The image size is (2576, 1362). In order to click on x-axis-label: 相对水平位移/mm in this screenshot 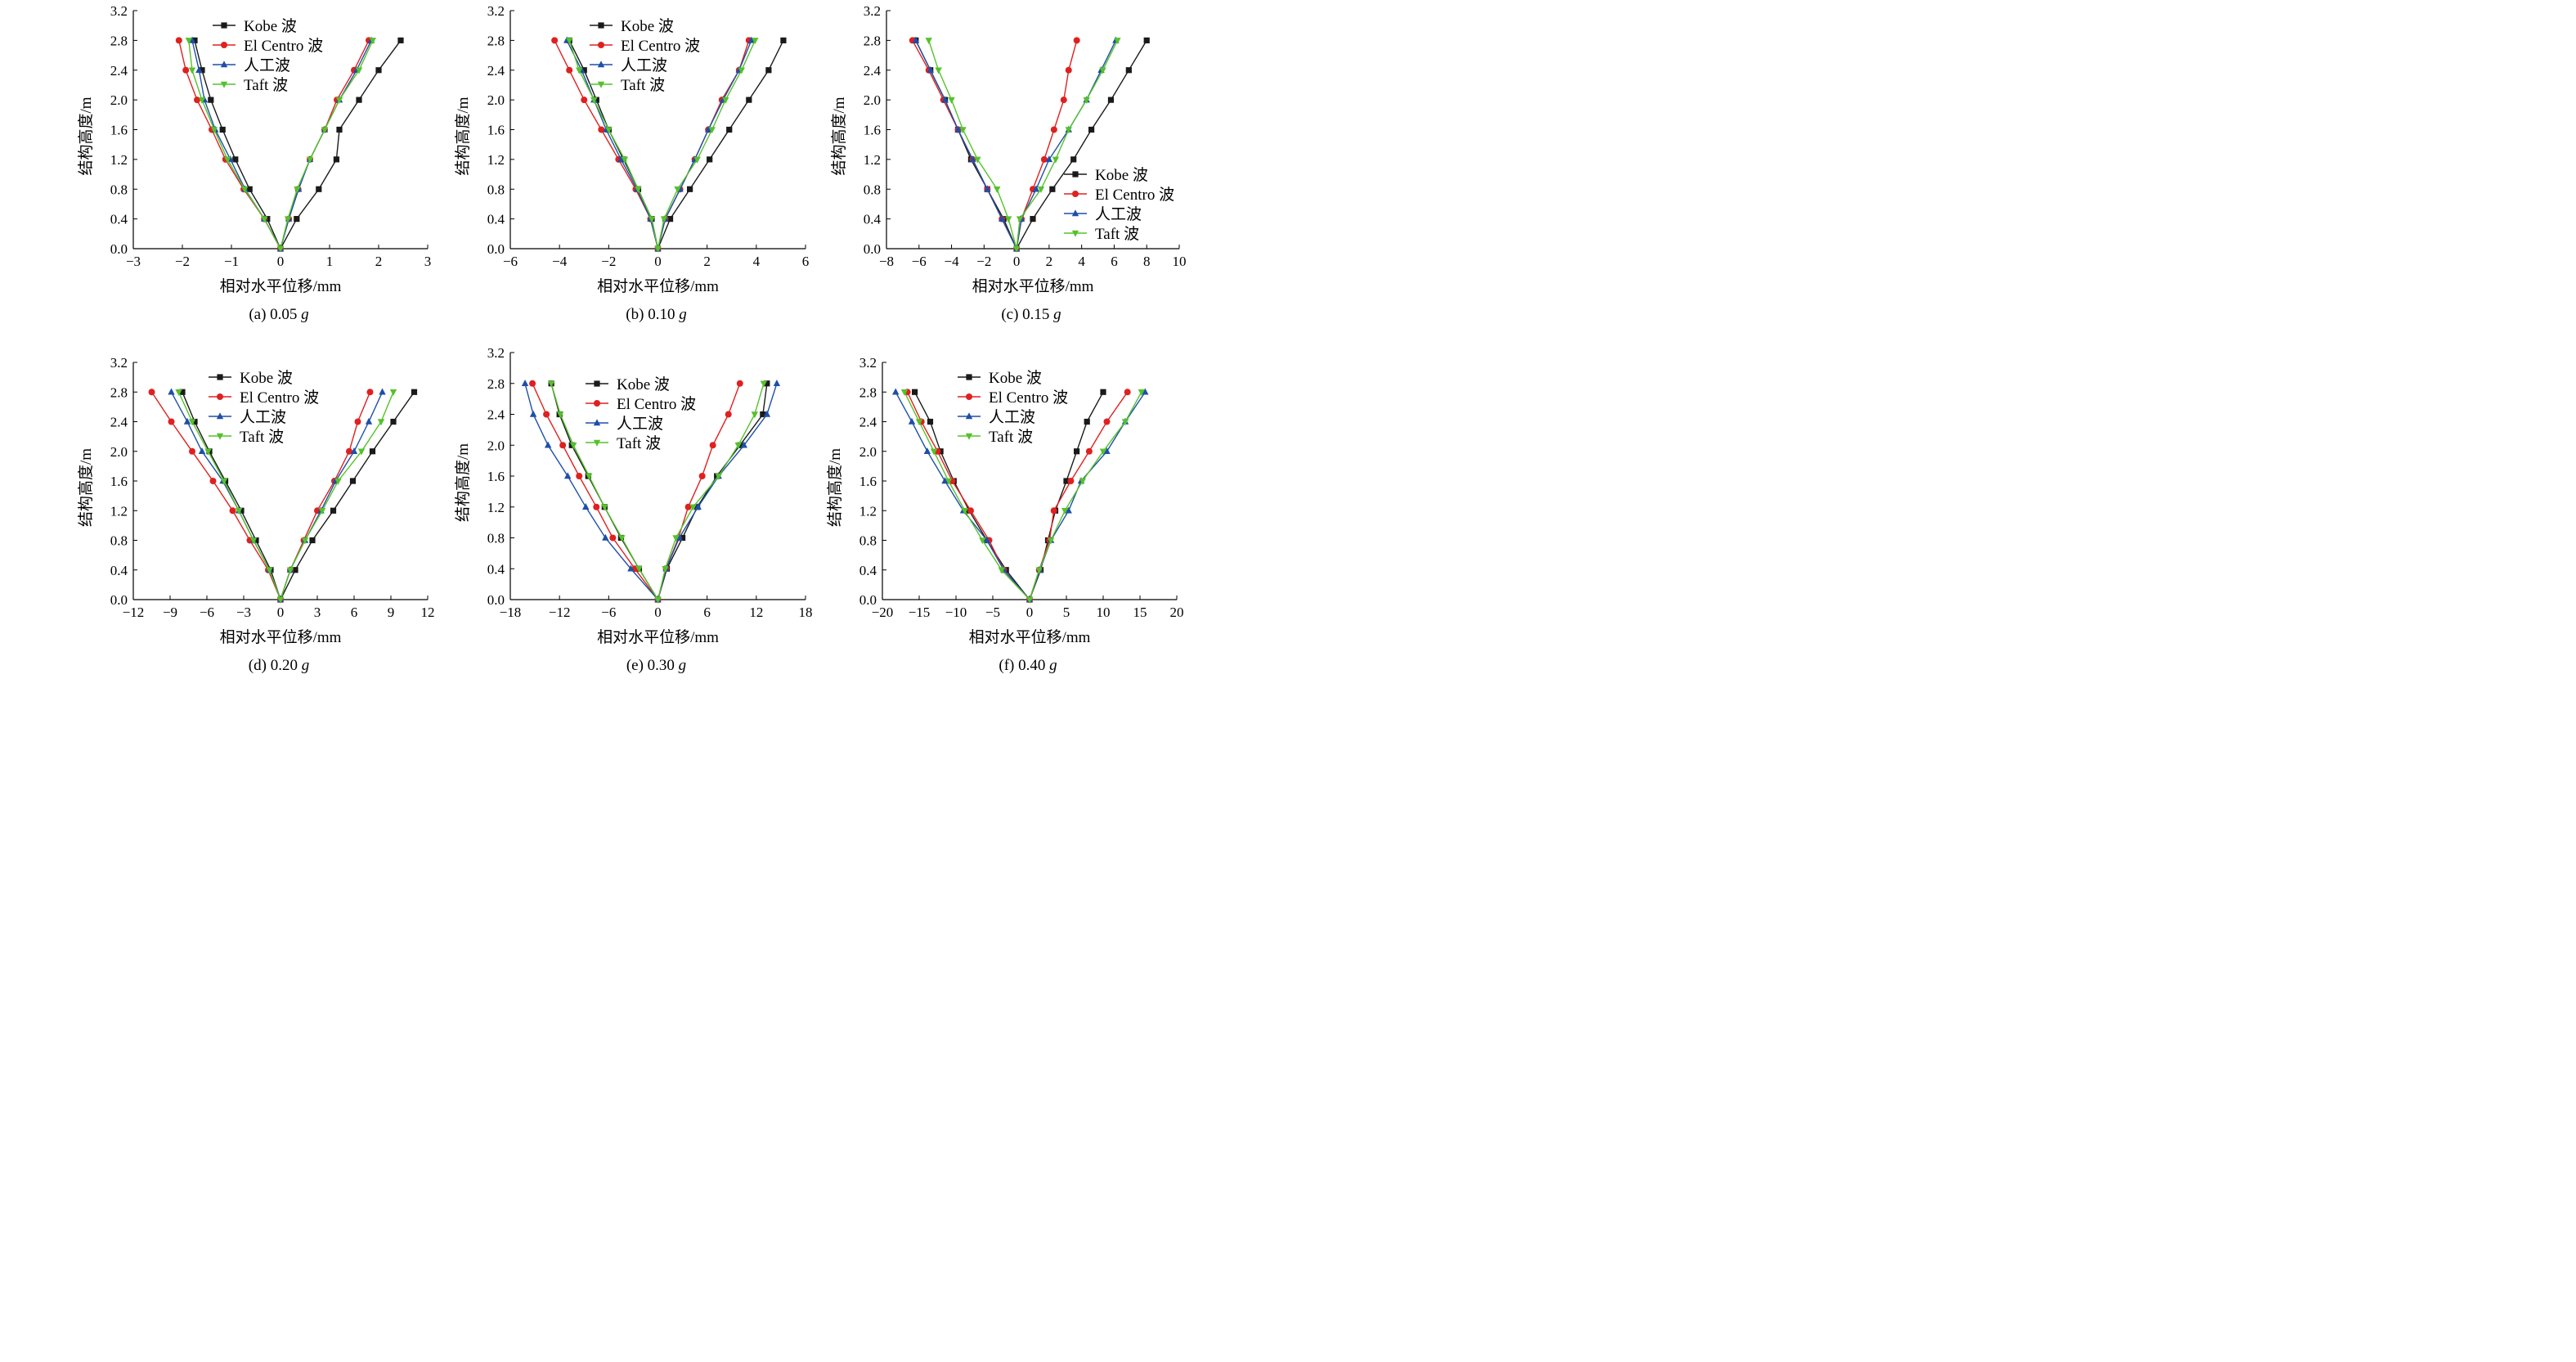, I will do `click(658, 286)`.